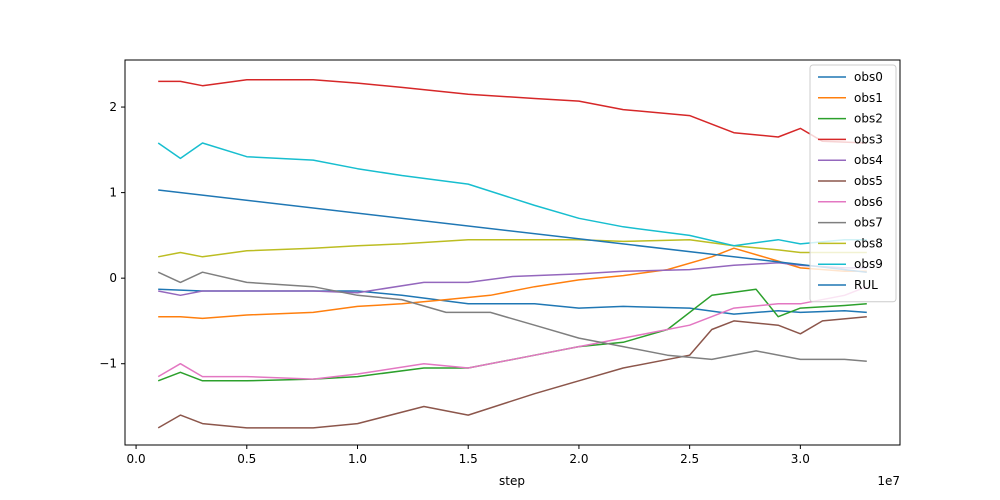 This screenshot has height=500, width=1000. I want to click on x-axis: 0.0 0.5 1.0 1.5 2.0 2.5 3.0, so click(468, 455).